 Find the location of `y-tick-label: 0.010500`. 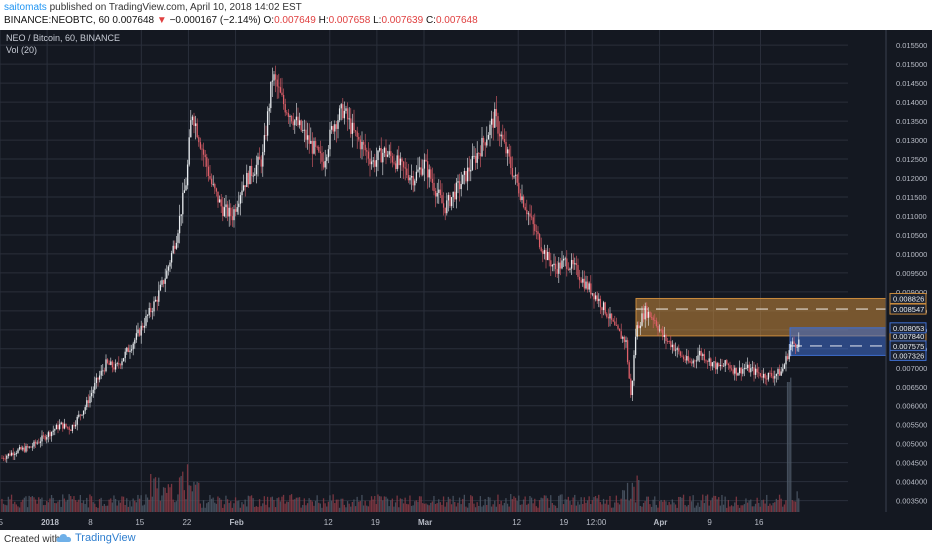

y-tick-label: 0.010500 is located at coordinates (911, 235).